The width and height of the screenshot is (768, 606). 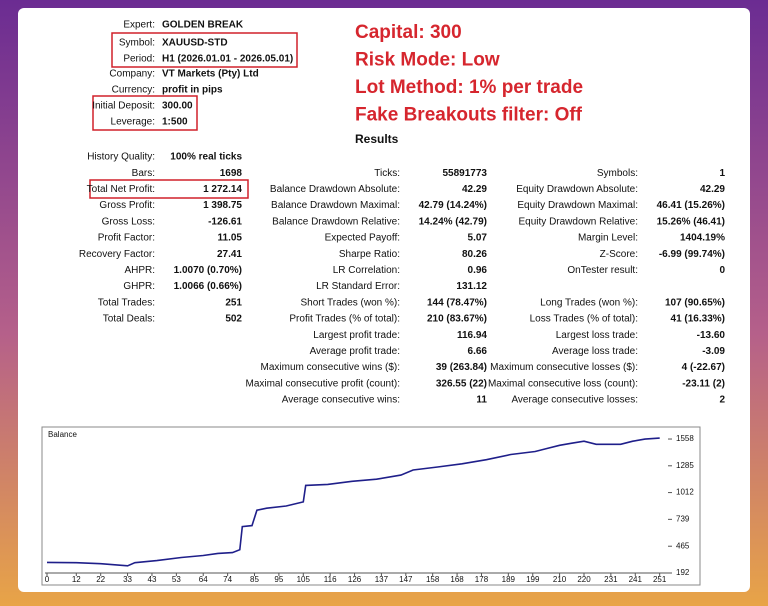 What do you see at coordinates (722, 173) in the screenshot?
I see `stat-value: 1` at bounding box center [722, 173].